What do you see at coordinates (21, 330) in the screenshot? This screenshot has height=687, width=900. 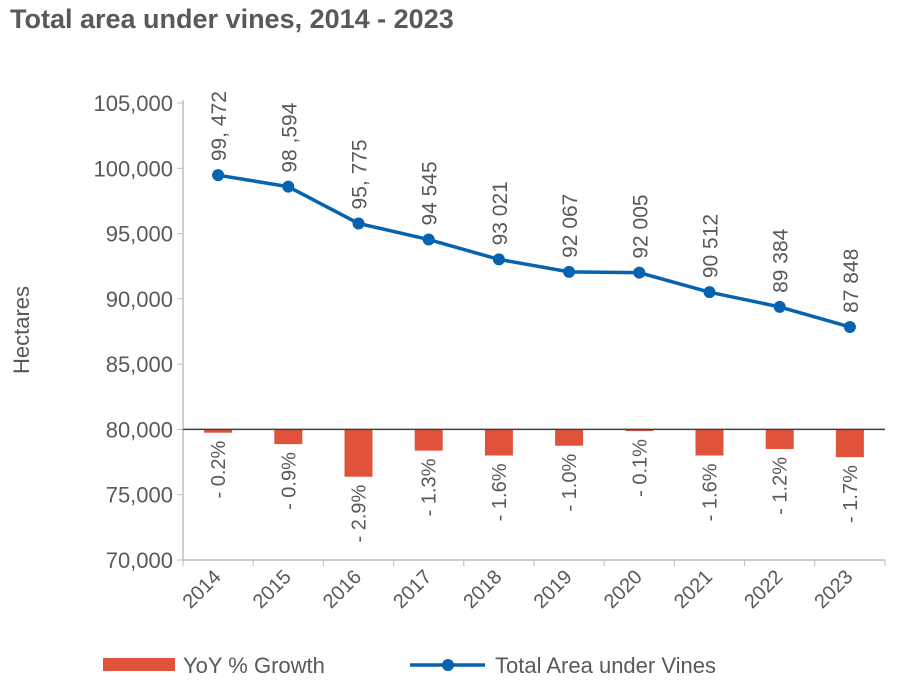 I see `y-axis-label: Hectares` at bounding box center [21, 330].